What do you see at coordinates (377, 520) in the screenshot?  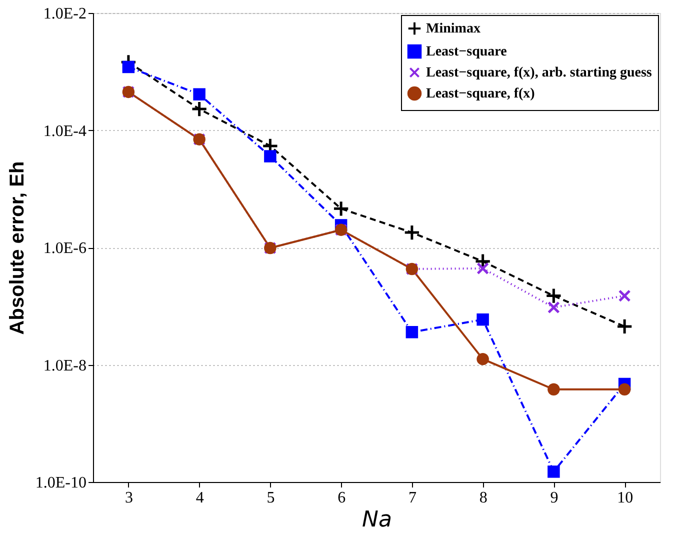 I see `x-axis-title: Na` at bounding box center [377, 520].